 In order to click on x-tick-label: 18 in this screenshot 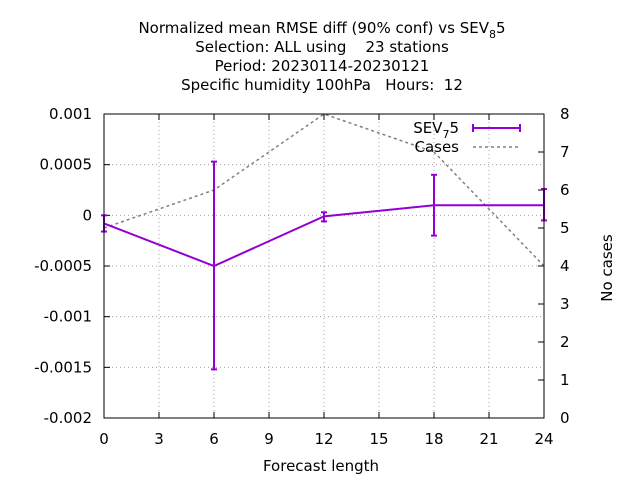, I will do `click(433, 439)`.